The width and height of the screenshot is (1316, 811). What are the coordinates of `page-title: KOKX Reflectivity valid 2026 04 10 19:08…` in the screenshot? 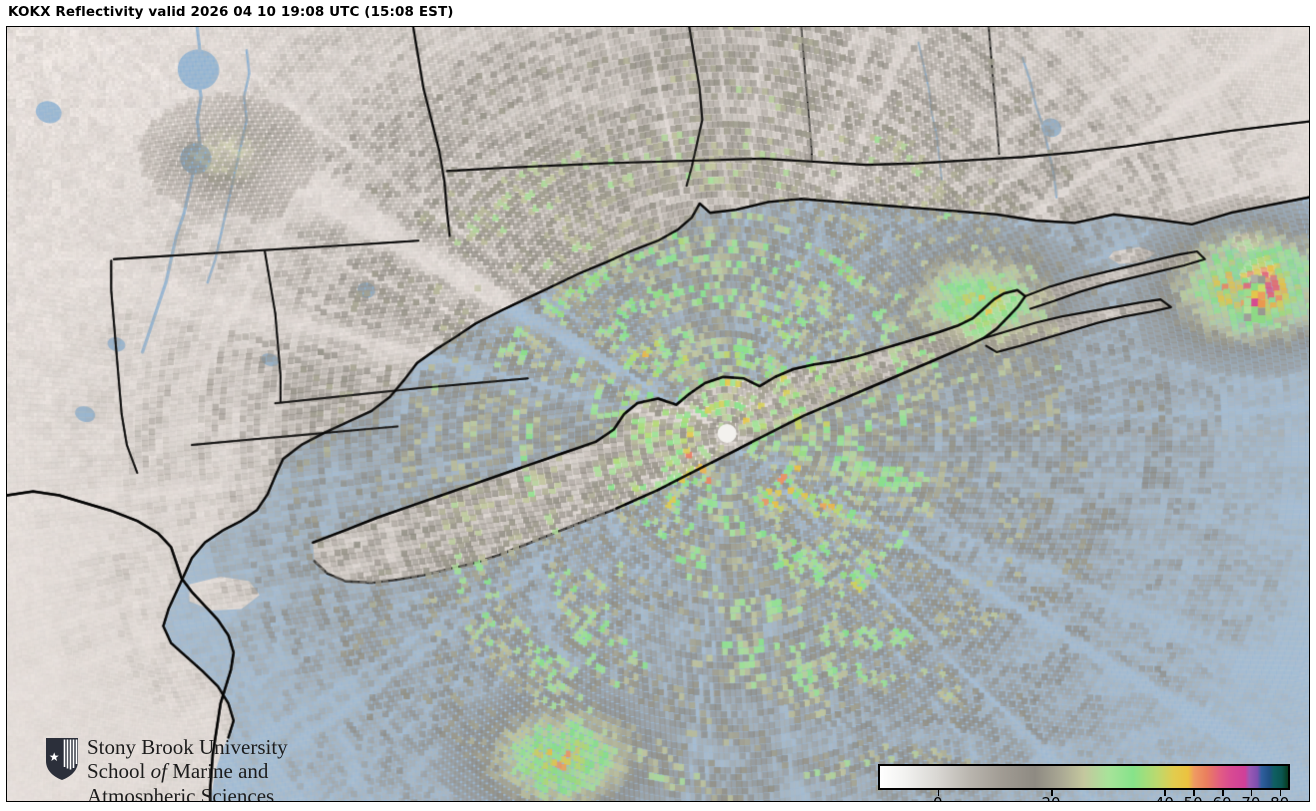 It's located at (231, 12).